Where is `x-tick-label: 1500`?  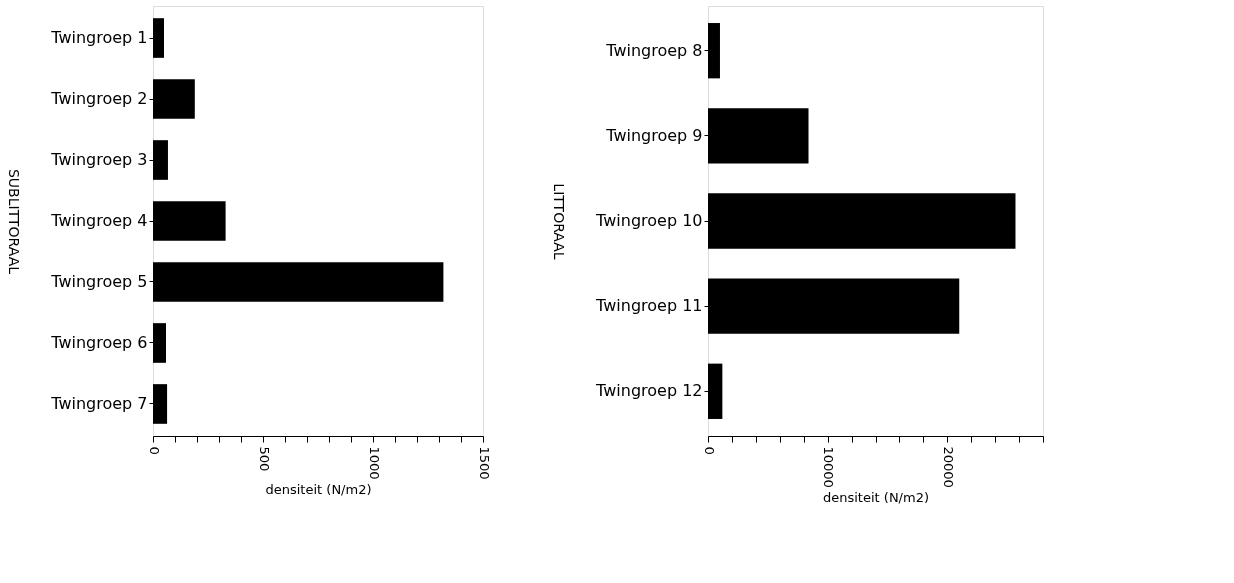 x-tick-label: 1500 is located at coordinates (484, 463).